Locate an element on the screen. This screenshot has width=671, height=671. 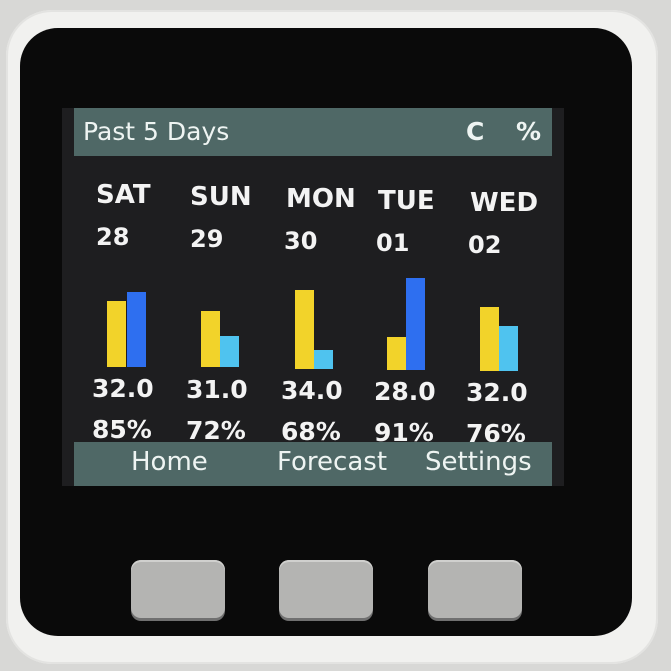
unit-humidity: % is located at coordinates (529, 131).